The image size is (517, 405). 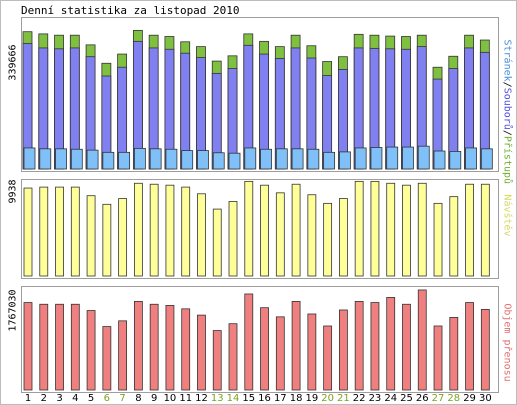 I want to click on day-label: 5, so click(x=91, y=398).